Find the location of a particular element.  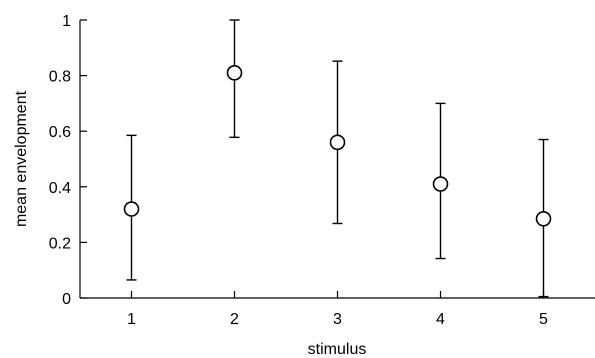

x-tick-label: 3 is located at coordinates (337, 319).